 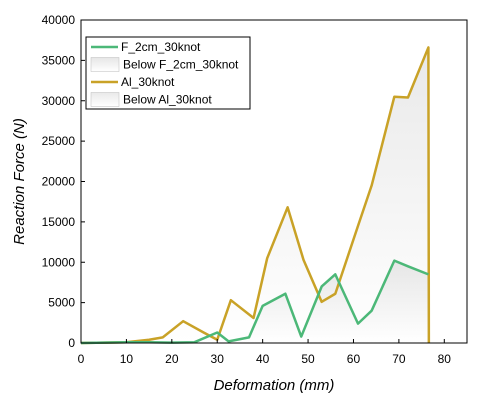 I want to click on x-tick-label: 40, so click(x=263, y=359).